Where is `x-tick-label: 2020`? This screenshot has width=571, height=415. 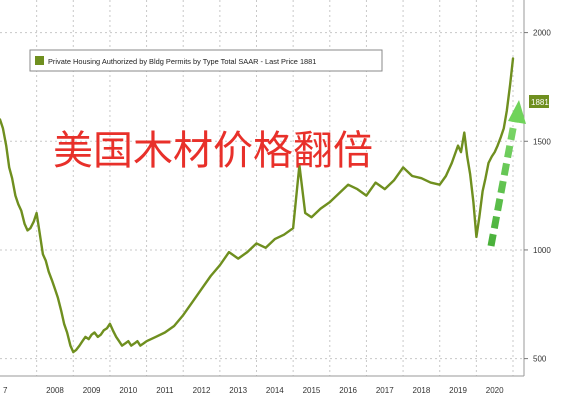 x-tick-label: 2020 is located at coordinates (495, 390).